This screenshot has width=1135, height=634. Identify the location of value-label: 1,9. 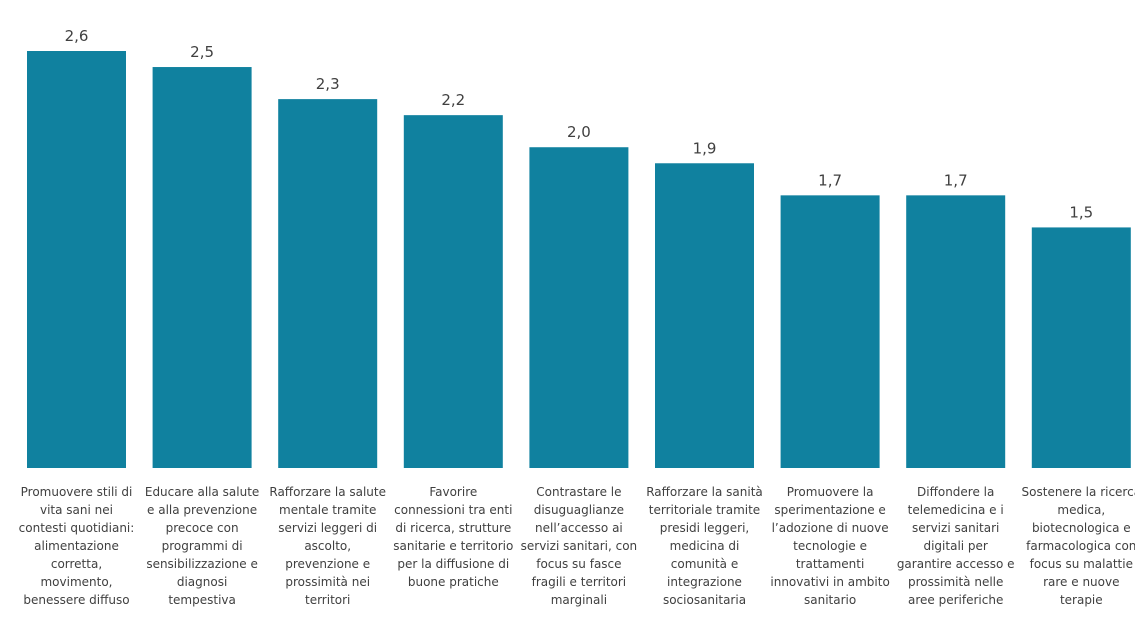
(705, 148).